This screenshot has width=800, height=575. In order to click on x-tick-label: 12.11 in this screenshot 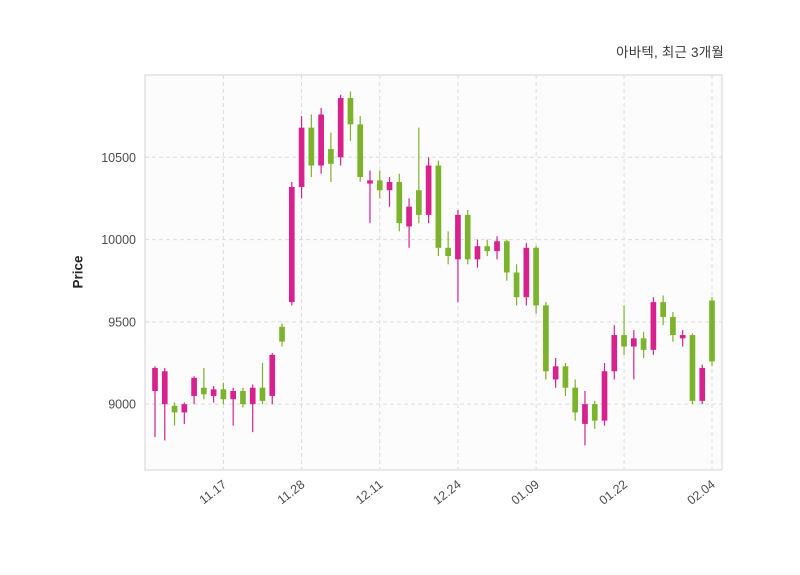, I will do `click(369, 492)`.